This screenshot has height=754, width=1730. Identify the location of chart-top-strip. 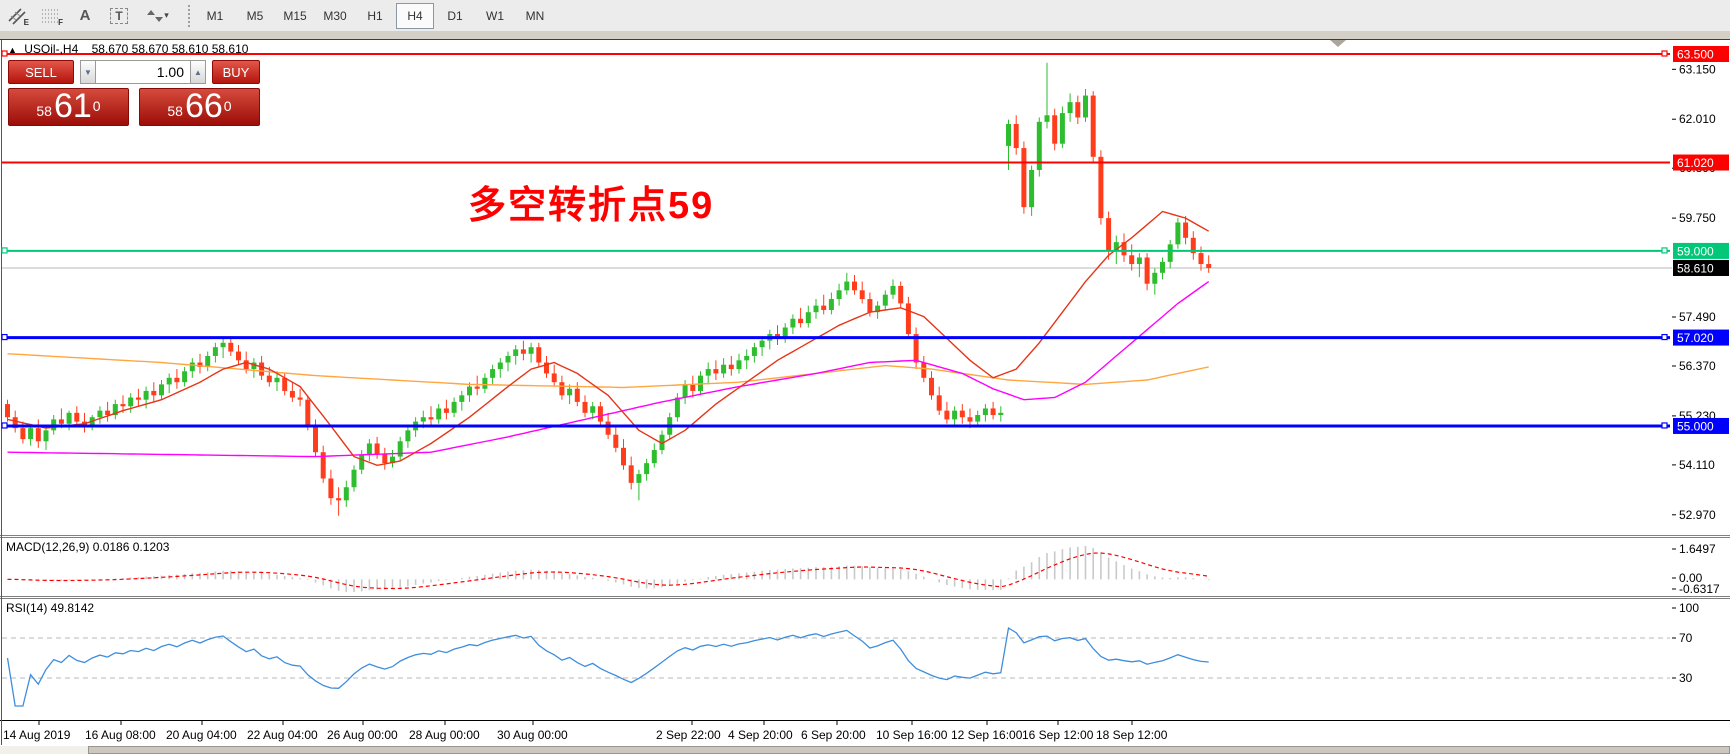
(865, 35).